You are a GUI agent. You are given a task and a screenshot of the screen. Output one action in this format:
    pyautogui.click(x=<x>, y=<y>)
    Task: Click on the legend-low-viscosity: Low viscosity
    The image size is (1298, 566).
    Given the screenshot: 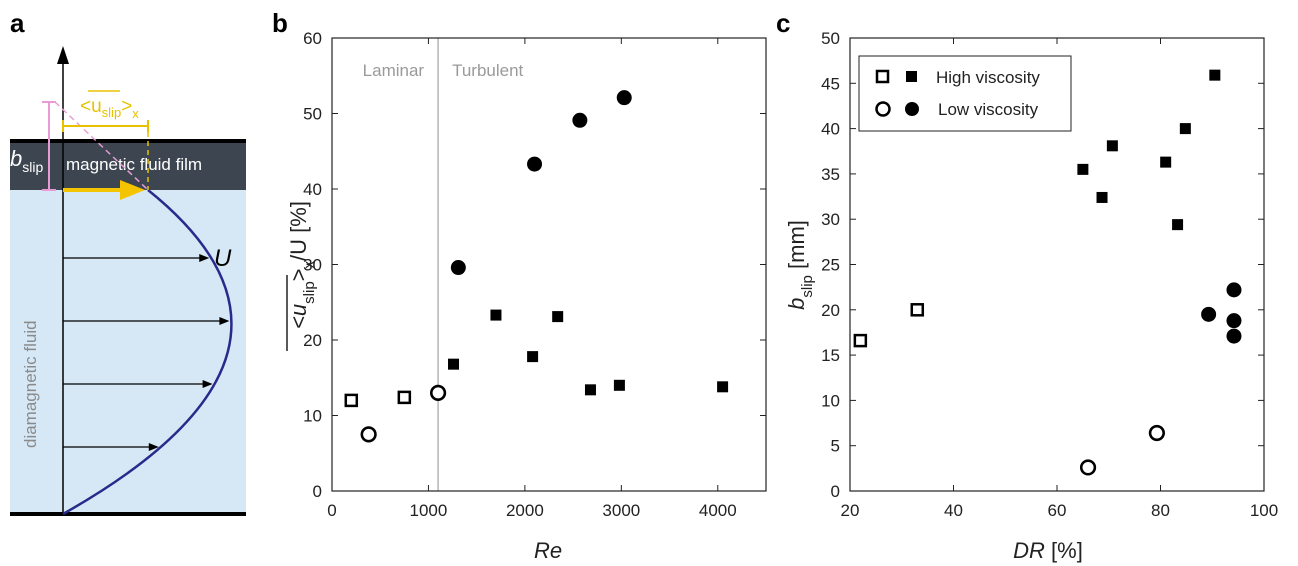 What is the action you would take?
    pyautogui.click(x=988, y=109)
    